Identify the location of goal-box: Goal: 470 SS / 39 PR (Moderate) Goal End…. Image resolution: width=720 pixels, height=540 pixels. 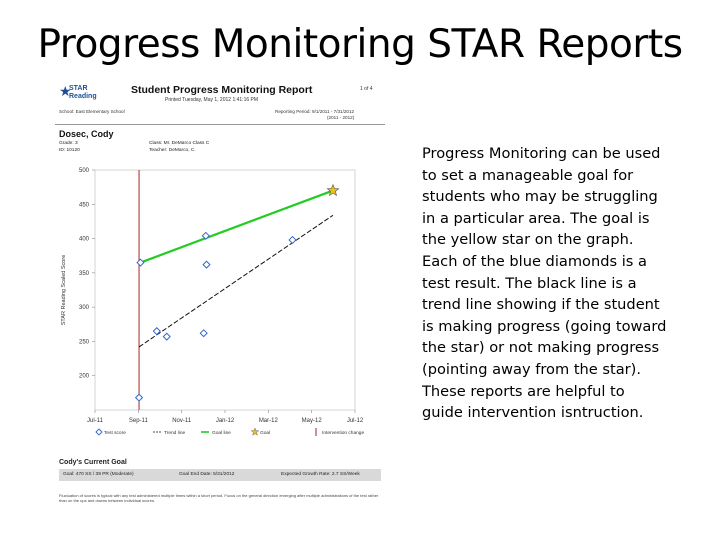
(220, 475).